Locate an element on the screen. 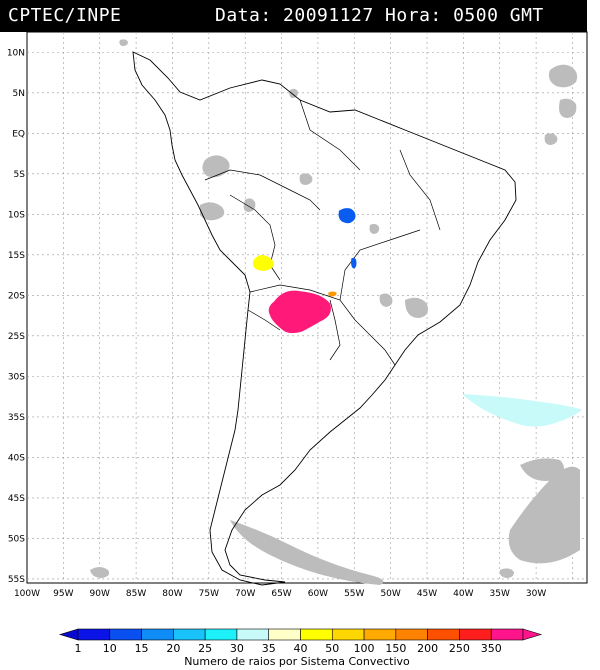 The height and width of the screenshot is (670, 600). colorbar-left-arrow is located at coordinates (68, 634).